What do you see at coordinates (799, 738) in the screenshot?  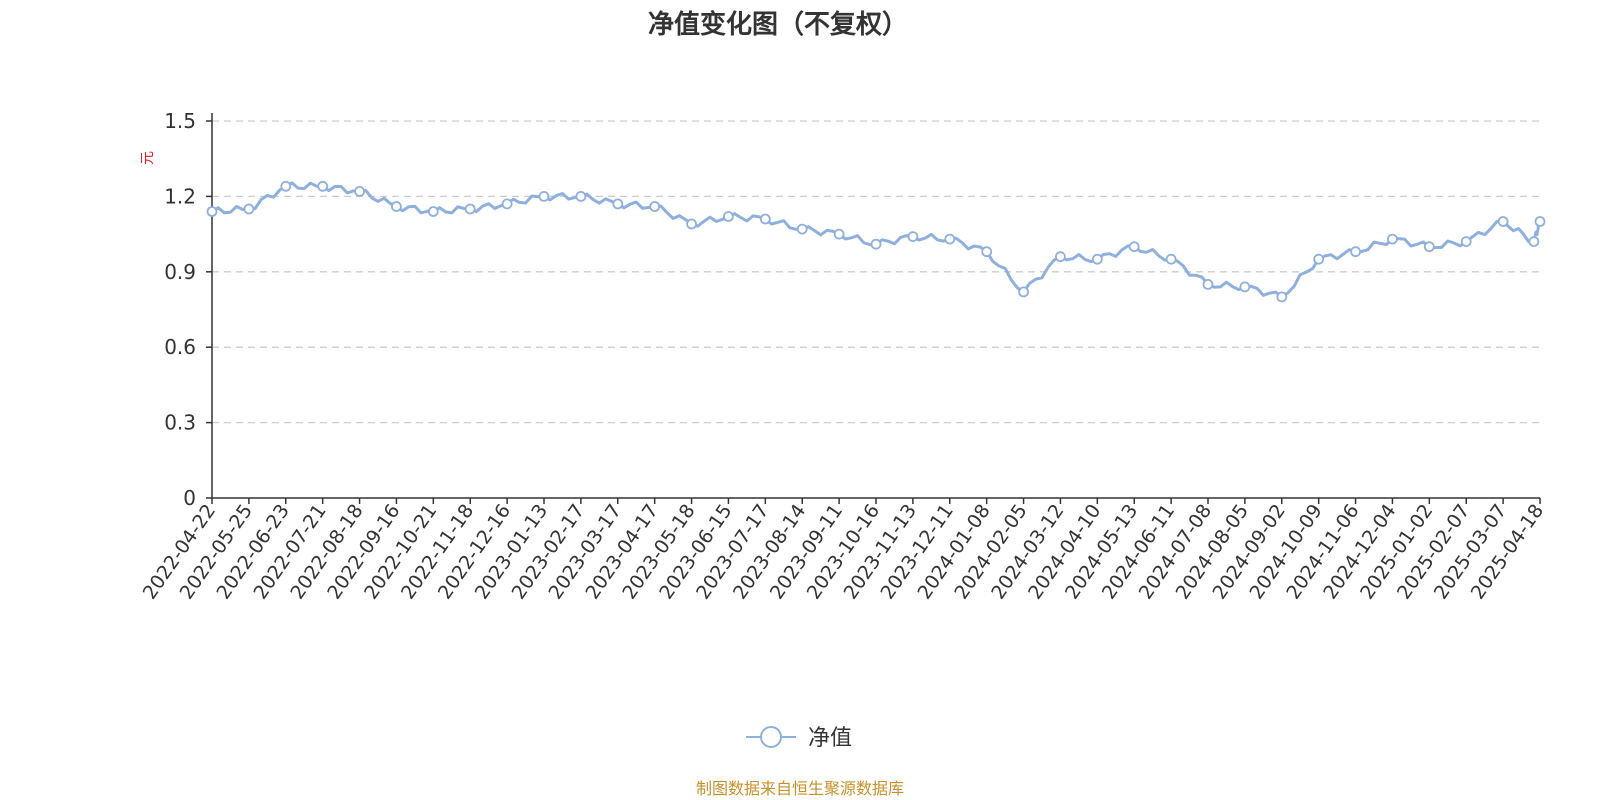 I see `legend: 净值` at bounding box center [799, 738].